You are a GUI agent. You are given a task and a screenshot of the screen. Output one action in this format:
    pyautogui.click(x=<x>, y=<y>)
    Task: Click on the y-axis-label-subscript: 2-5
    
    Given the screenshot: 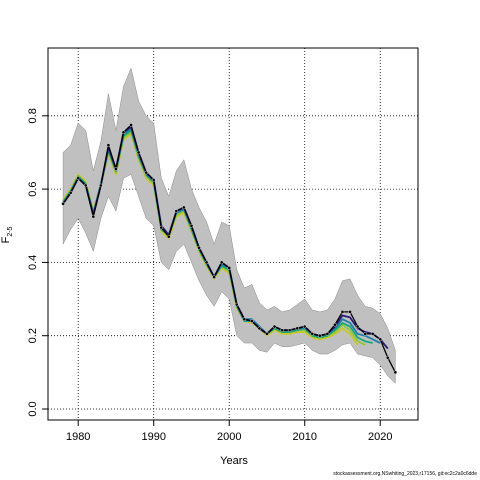 What is the action you would take?
    pyautogui.click(x=10, y=231)
    